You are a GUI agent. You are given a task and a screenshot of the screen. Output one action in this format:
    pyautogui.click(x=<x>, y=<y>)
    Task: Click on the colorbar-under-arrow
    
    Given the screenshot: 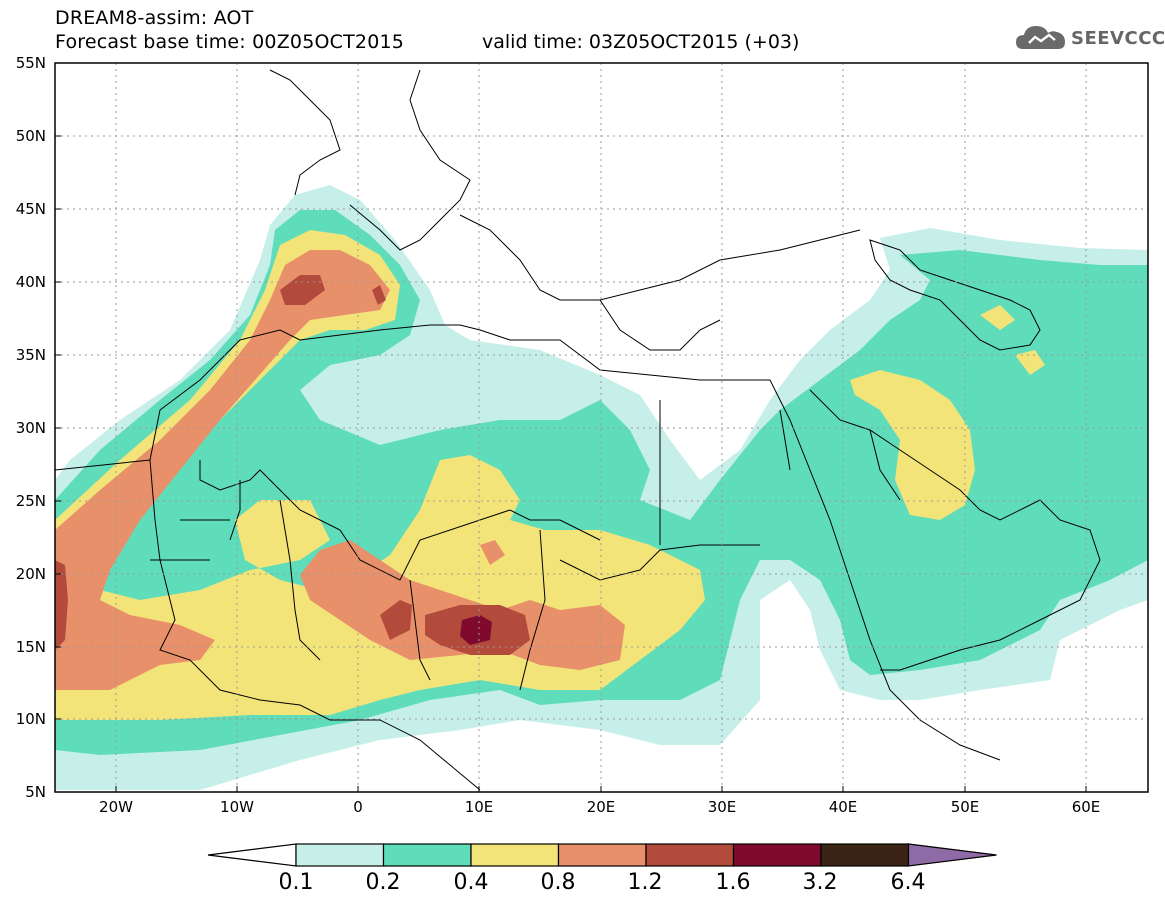 What is the action you would take?
    pyautogui.click(x=252, y=855)
    